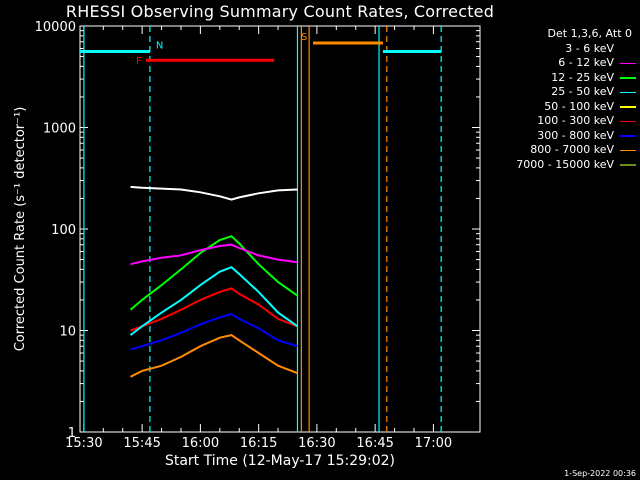 This screenshot has height=480, width=640. Describe the element at coordinates (560, 49) in the screenshot. I see `legend-item: 3 - 6 keV` at that location.